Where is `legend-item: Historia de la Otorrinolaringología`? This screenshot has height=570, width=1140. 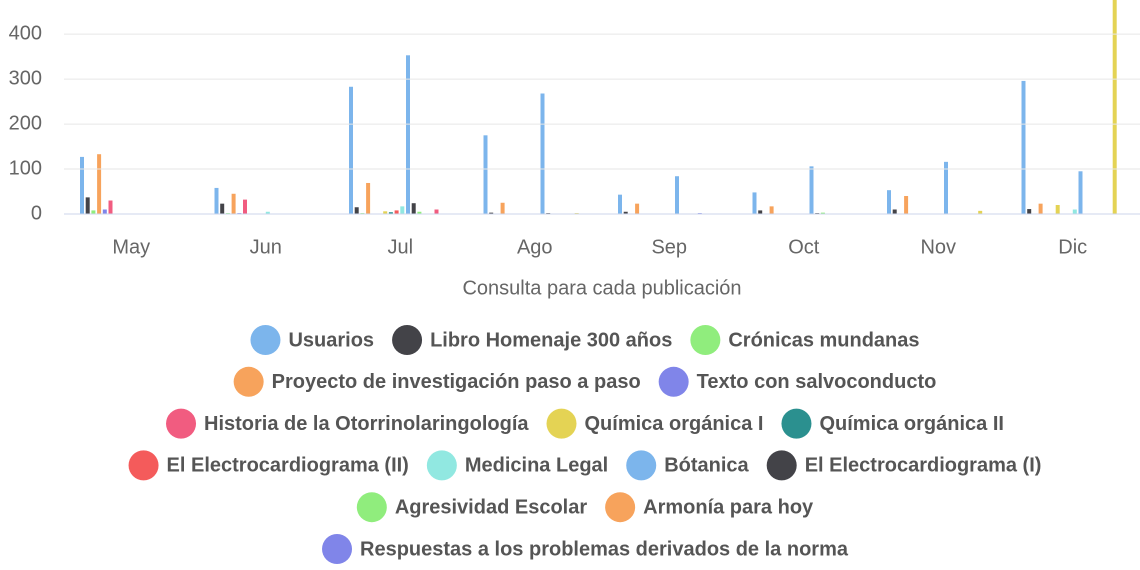 legend-item: Historia de la Otorrinolaringología is located at coordinates (347, 423).